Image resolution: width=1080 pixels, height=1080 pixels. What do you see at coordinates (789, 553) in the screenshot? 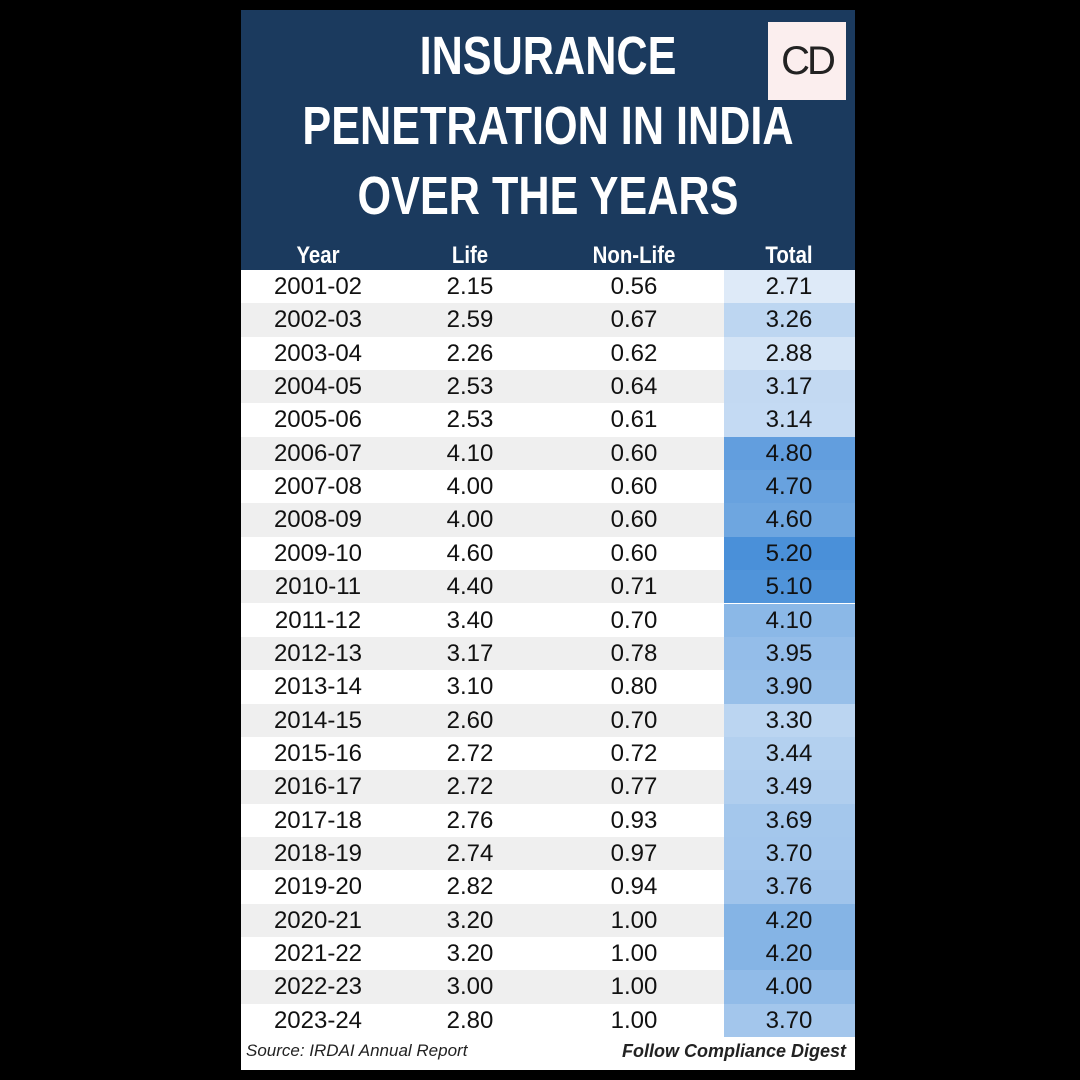
I see `table-cell: 5.20` at bounding box center [789, 553].